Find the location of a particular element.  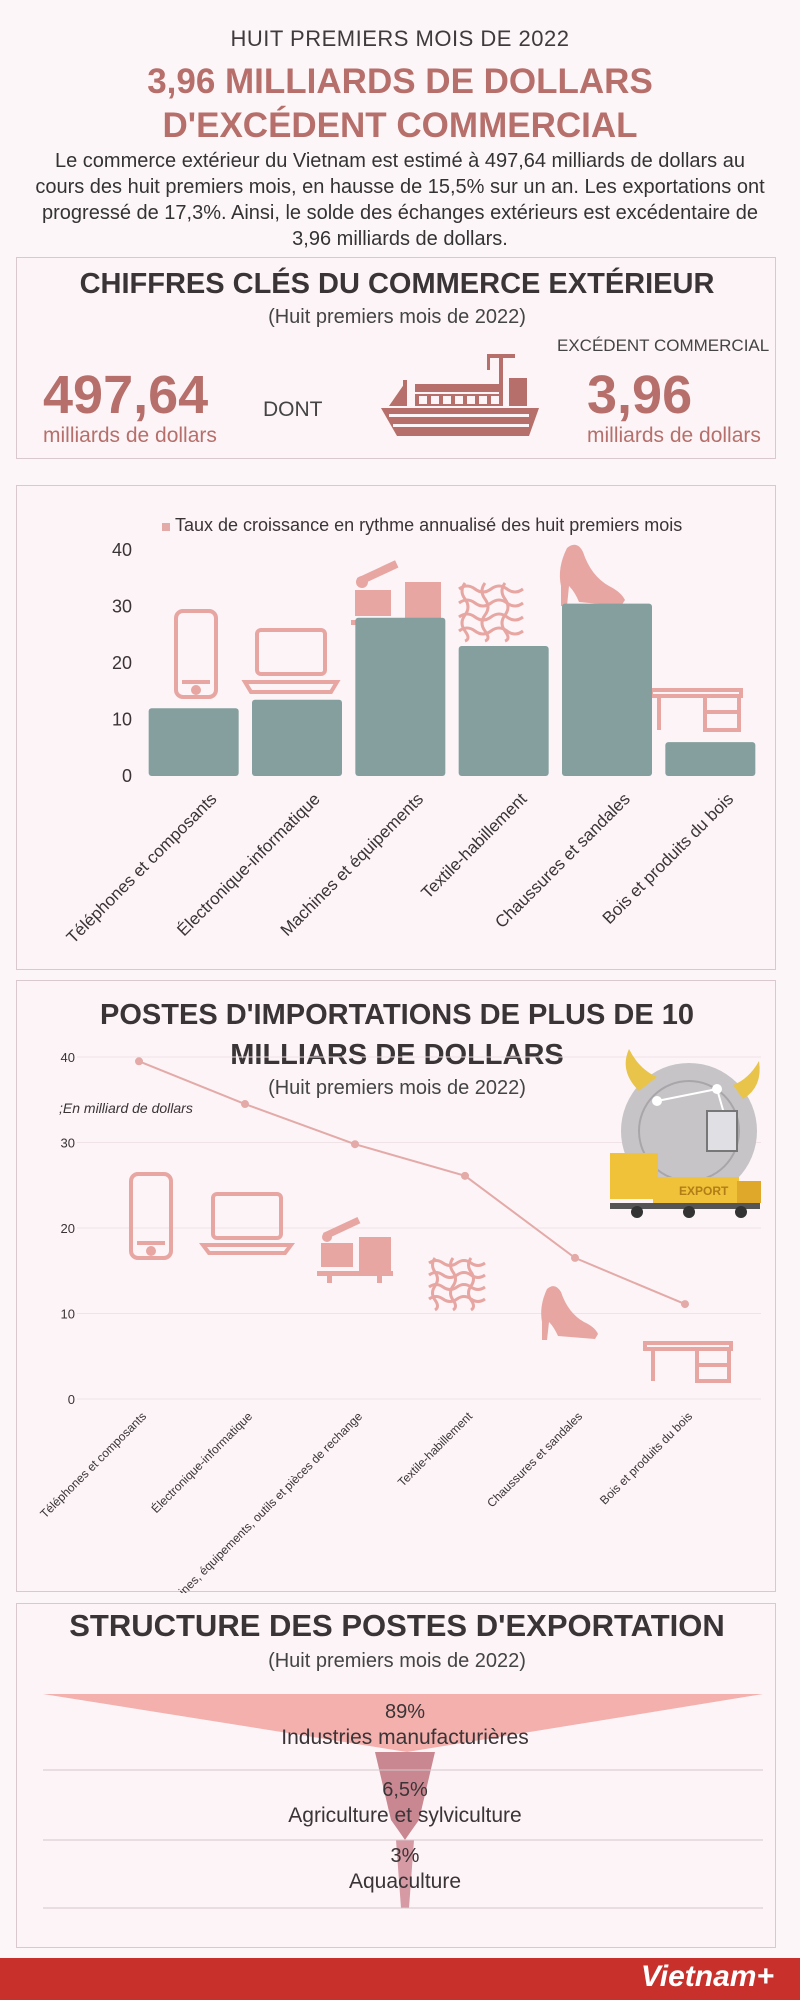

footer-bar: Vietnam+ is located at coordinates (400, 1979).